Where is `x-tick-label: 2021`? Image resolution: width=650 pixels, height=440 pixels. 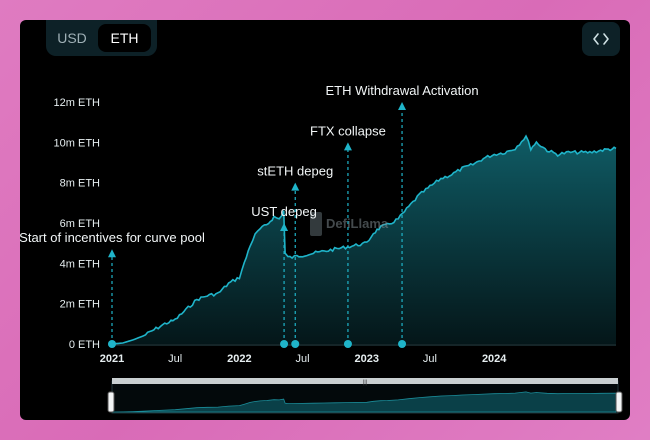
x-tick-label: 2021 is located at coordinates (112, 359).